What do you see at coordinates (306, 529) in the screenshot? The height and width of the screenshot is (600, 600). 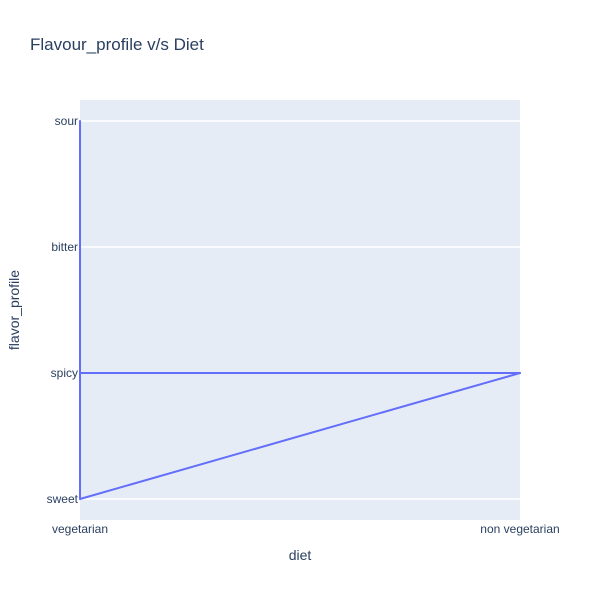 I see `x-tick-labels: vegetarian non vegetarian` at bounding box center [306, 529].